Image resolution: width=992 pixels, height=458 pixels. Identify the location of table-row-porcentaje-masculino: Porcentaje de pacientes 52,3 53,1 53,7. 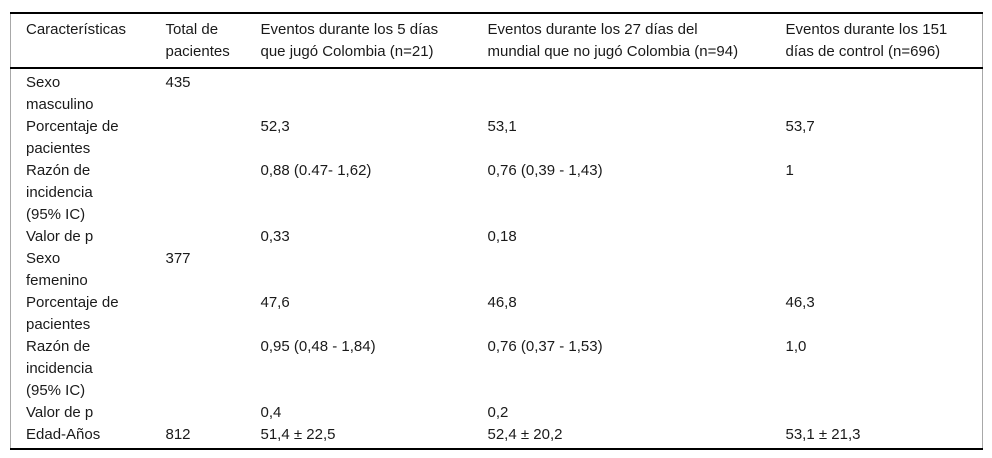
(497, 138).